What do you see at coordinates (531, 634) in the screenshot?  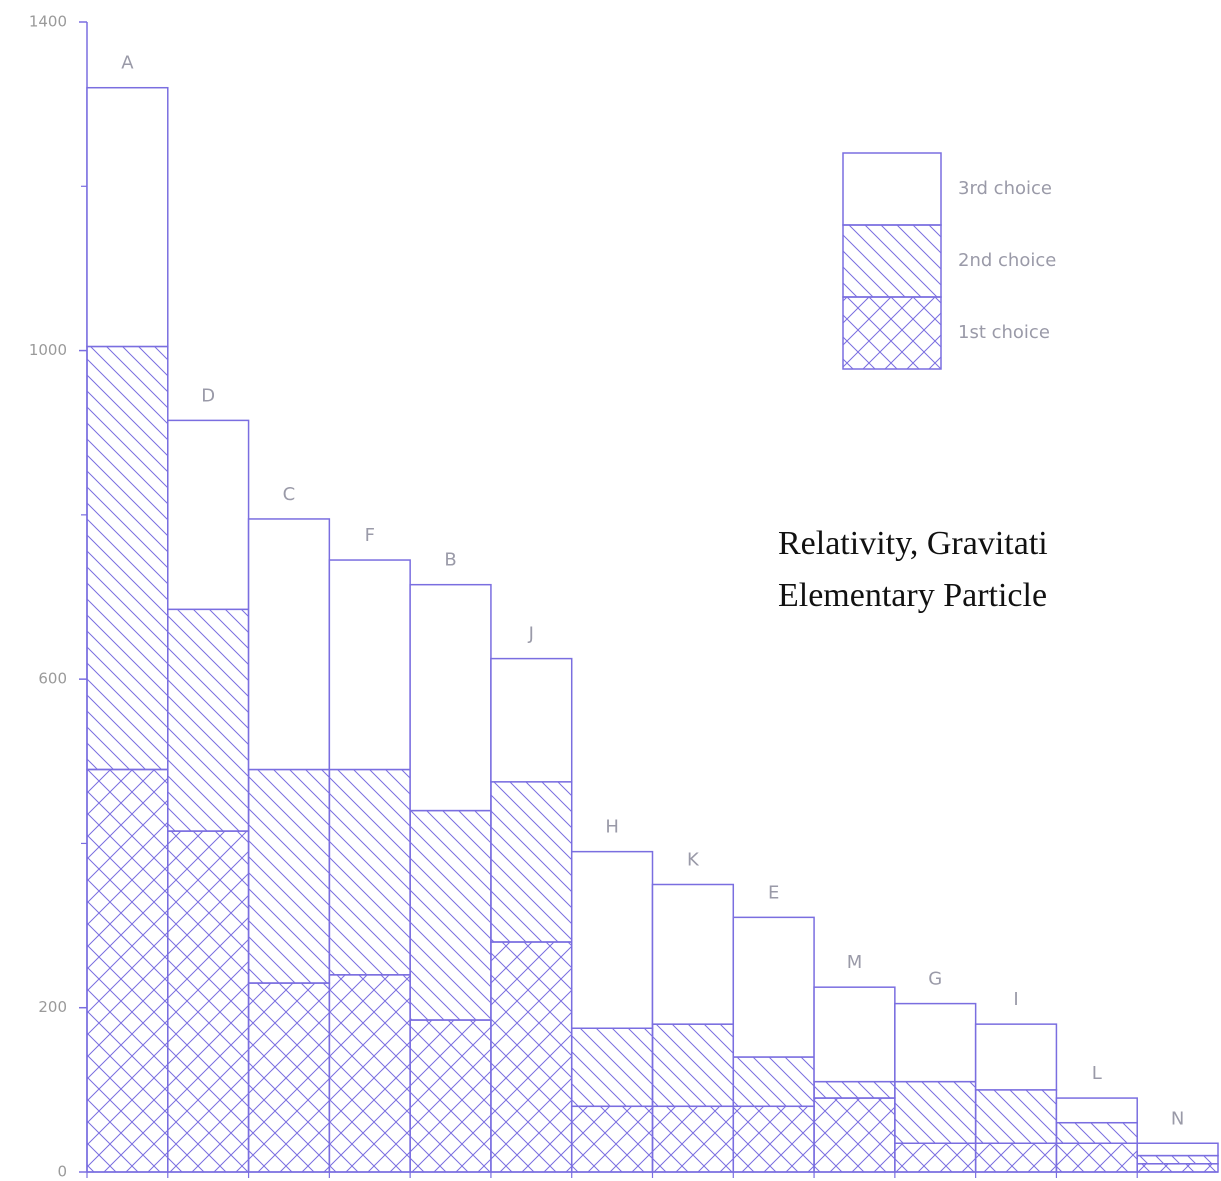 I see `category-label: J` at bounding box center [531, 634].